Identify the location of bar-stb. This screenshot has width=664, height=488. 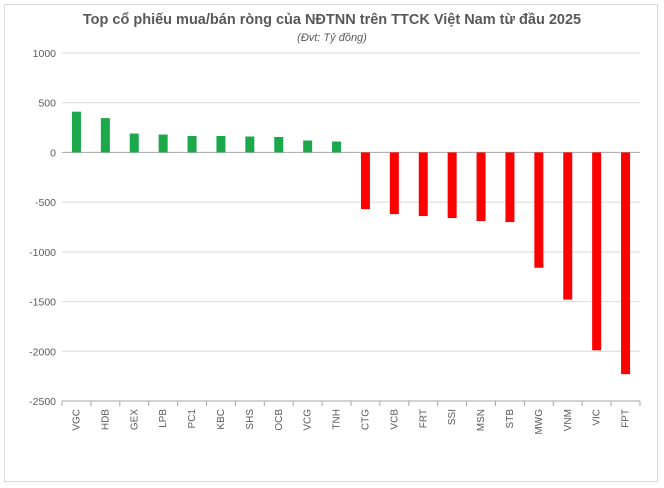
(510, 187).